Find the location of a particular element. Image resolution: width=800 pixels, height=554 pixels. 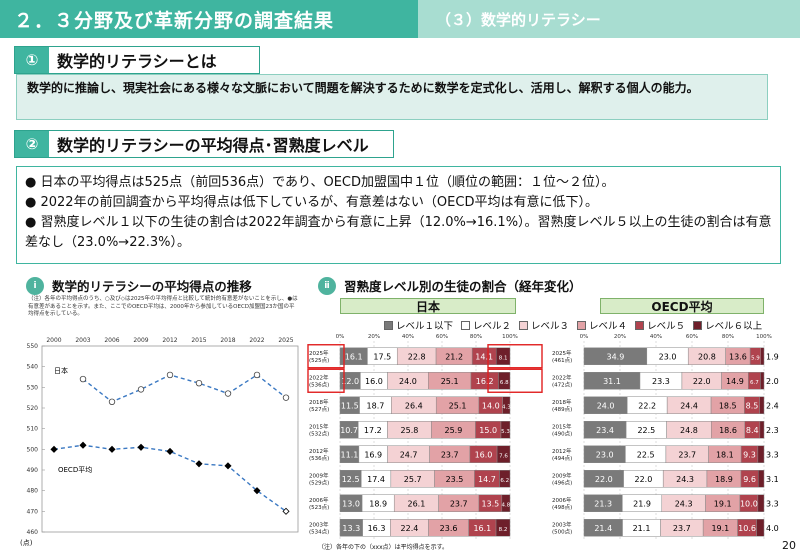

data-label: 24.3 is located at coordinates (685, 479).